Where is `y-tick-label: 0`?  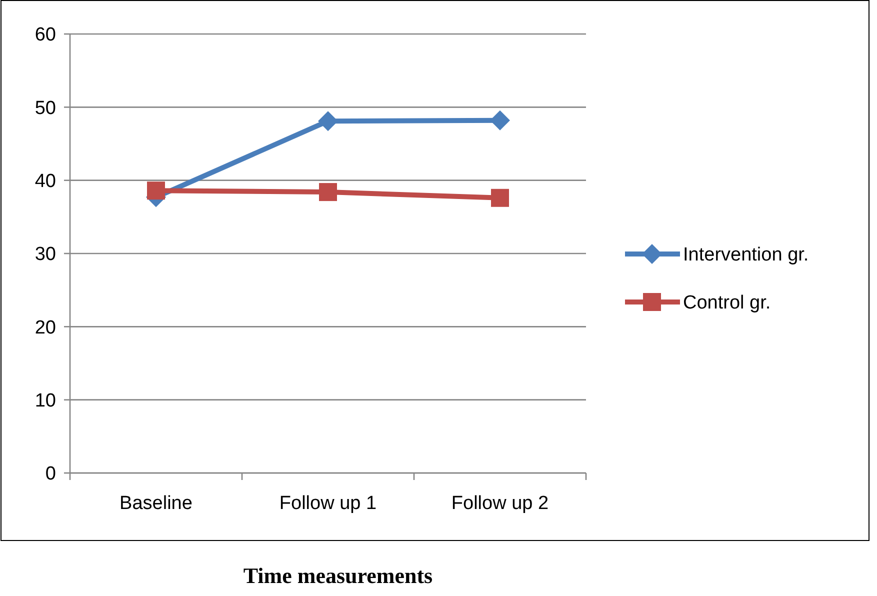
y-tick-label: 0 is located at coordinates (50, 474).